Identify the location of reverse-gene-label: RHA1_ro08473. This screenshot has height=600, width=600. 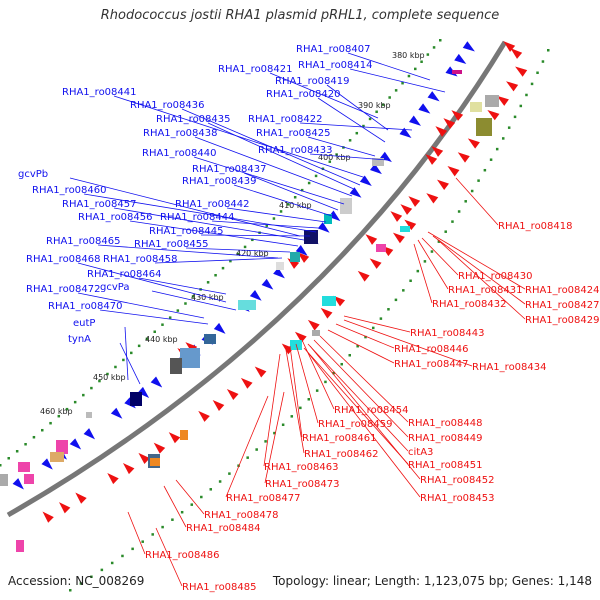
(302, 484).